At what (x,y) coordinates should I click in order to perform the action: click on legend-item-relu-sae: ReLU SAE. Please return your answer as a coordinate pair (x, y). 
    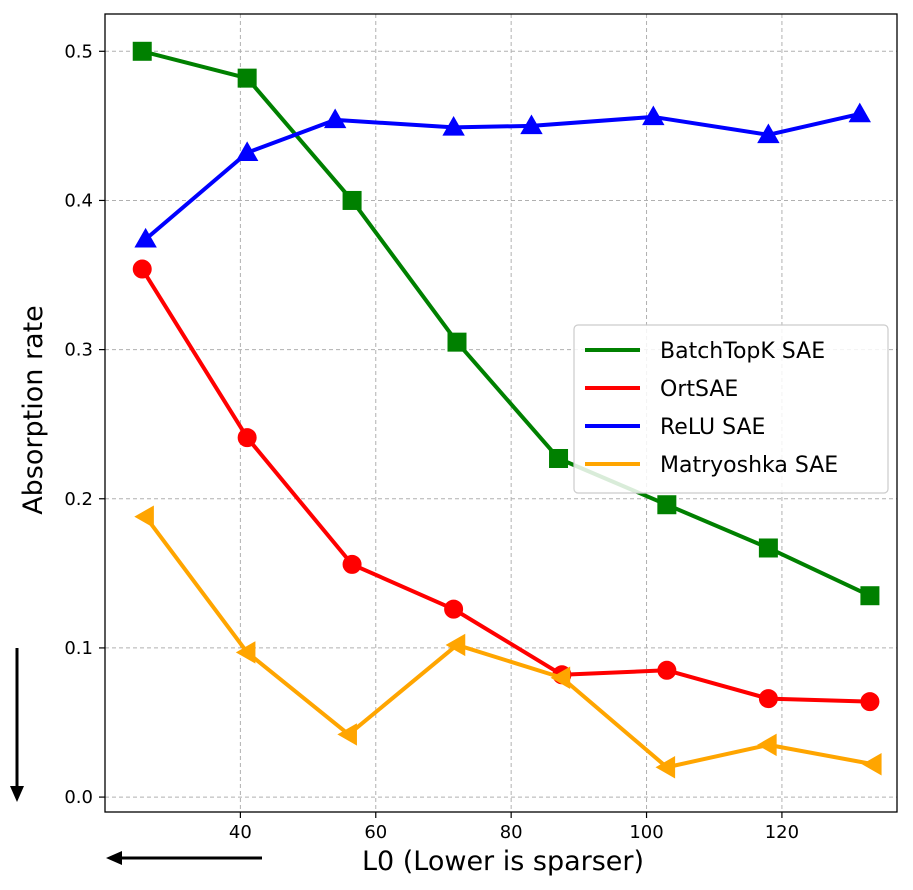
    Looking at the image, I should click on (675, 427).